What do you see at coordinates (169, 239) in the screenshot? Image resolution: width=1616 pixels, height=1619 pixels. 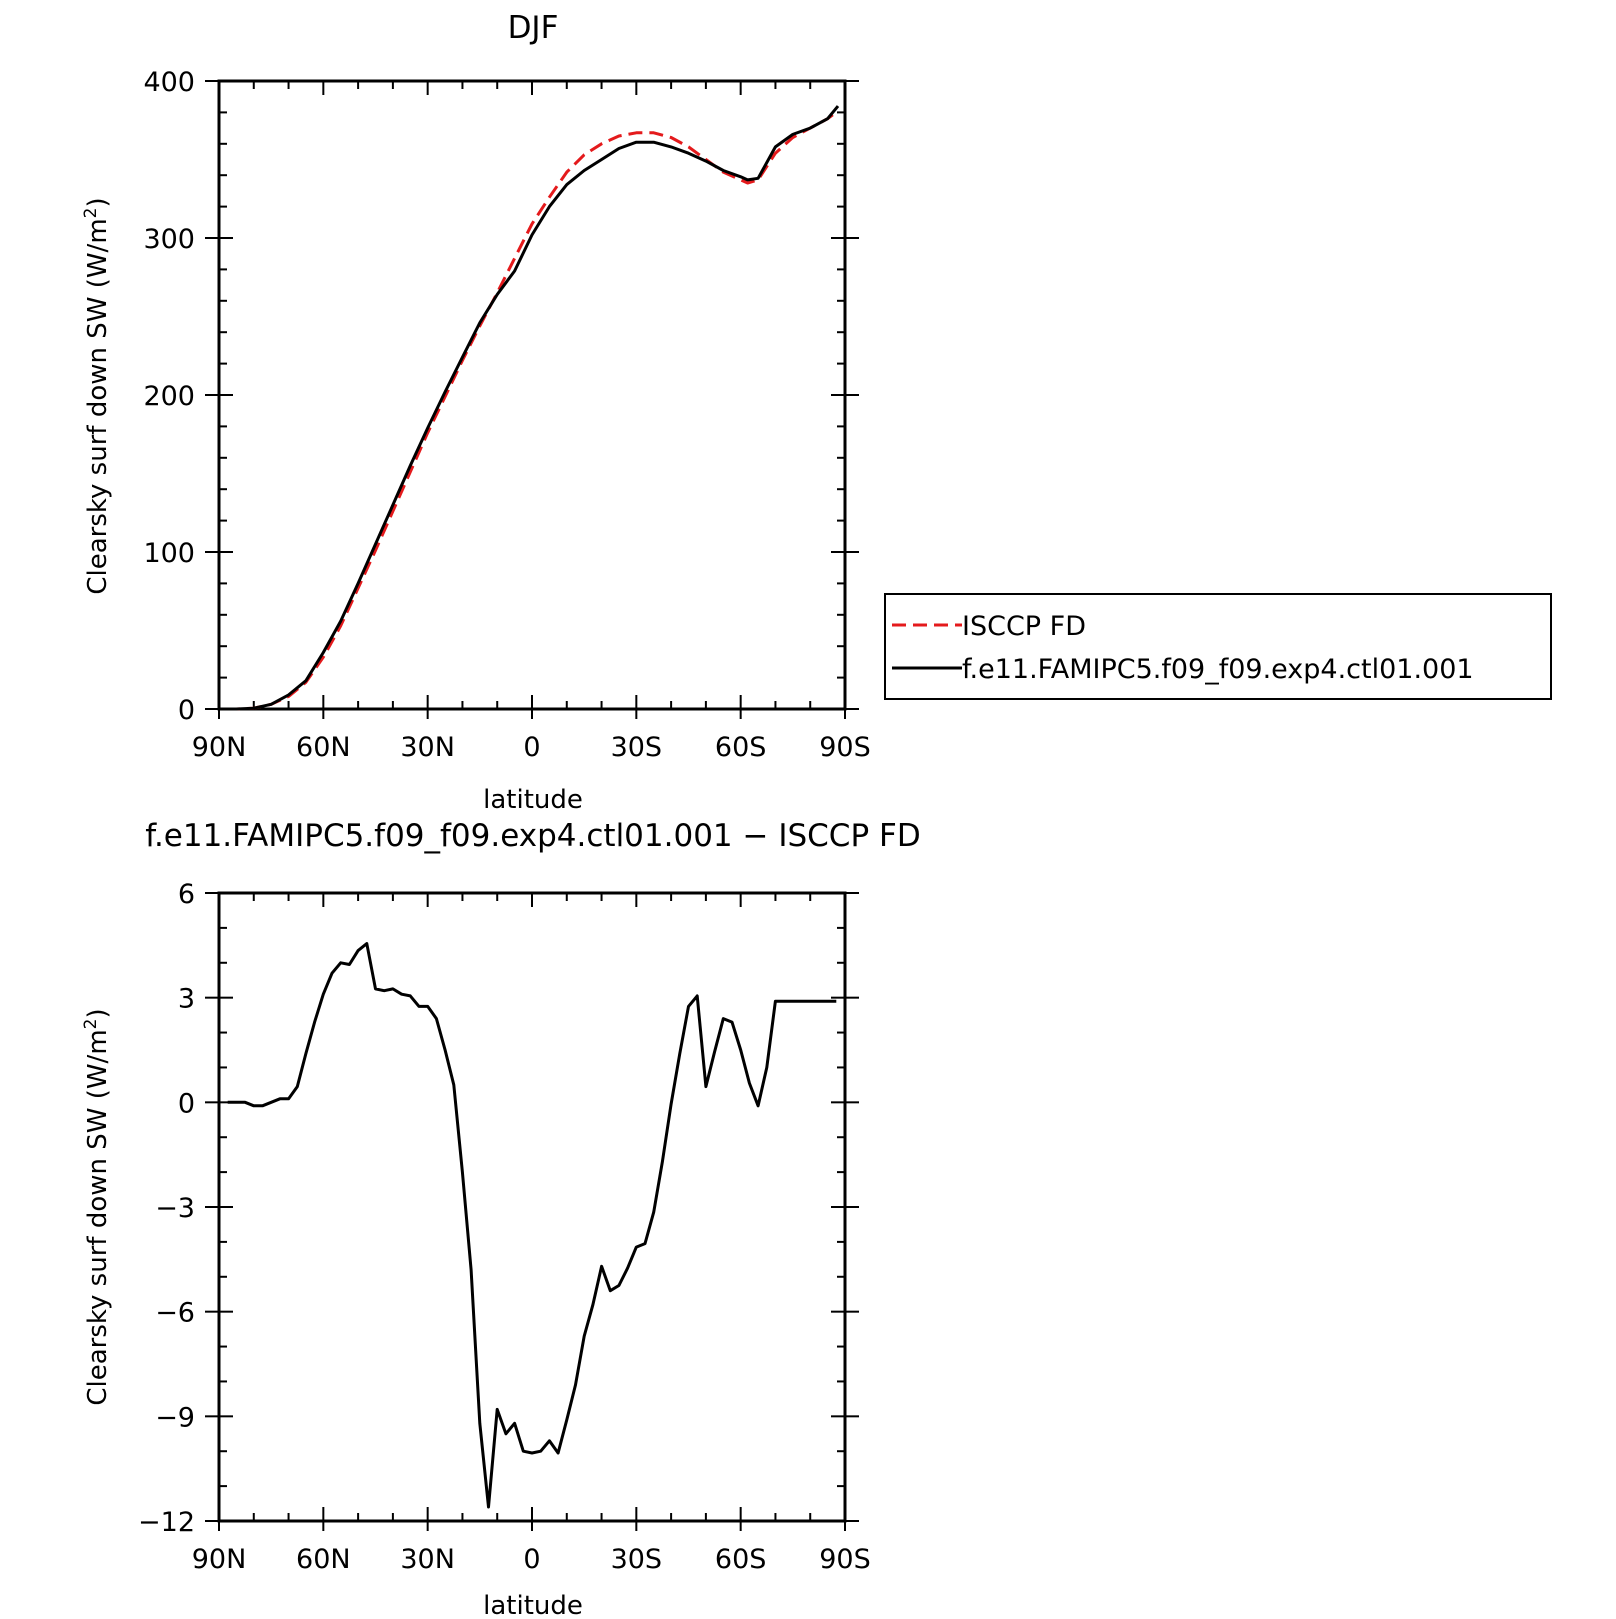 I see `djf-y-tick-label: 300` at bounding box center [169, 239].